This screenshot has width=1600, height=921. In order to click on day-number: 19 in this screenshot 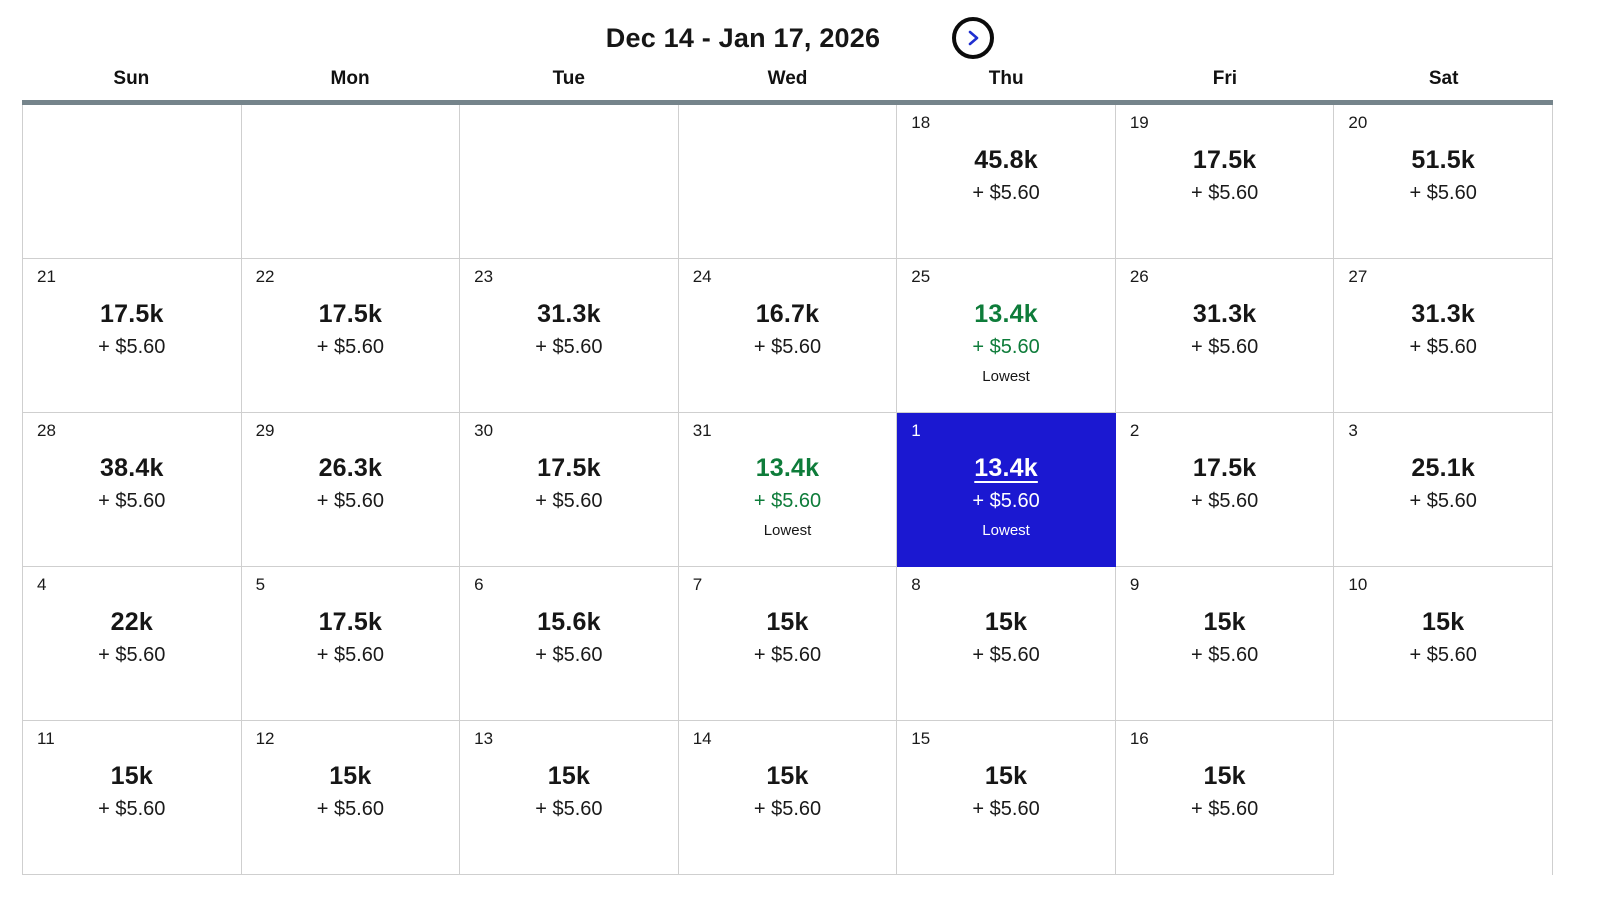, I will do `click(1139, 122)`.